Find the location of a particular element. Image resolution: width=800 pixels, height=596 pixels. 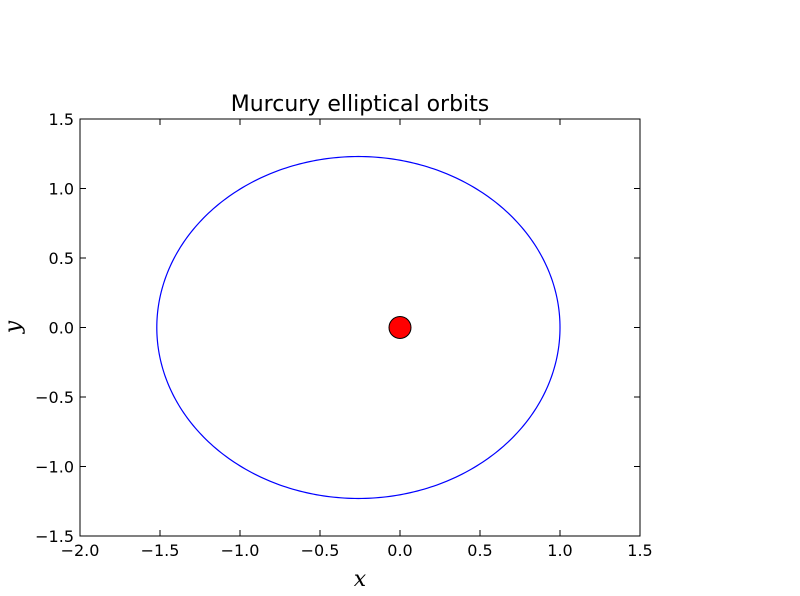

x-tick-label: −1.5 is located at coordinates (160, 550).